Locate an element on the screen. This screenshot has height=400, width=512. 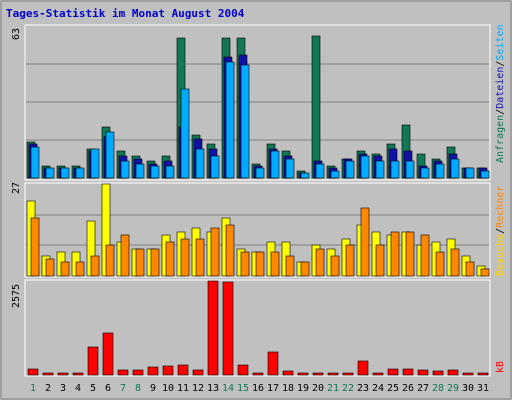
day-label: 10 is located at coordinates (168, 388).